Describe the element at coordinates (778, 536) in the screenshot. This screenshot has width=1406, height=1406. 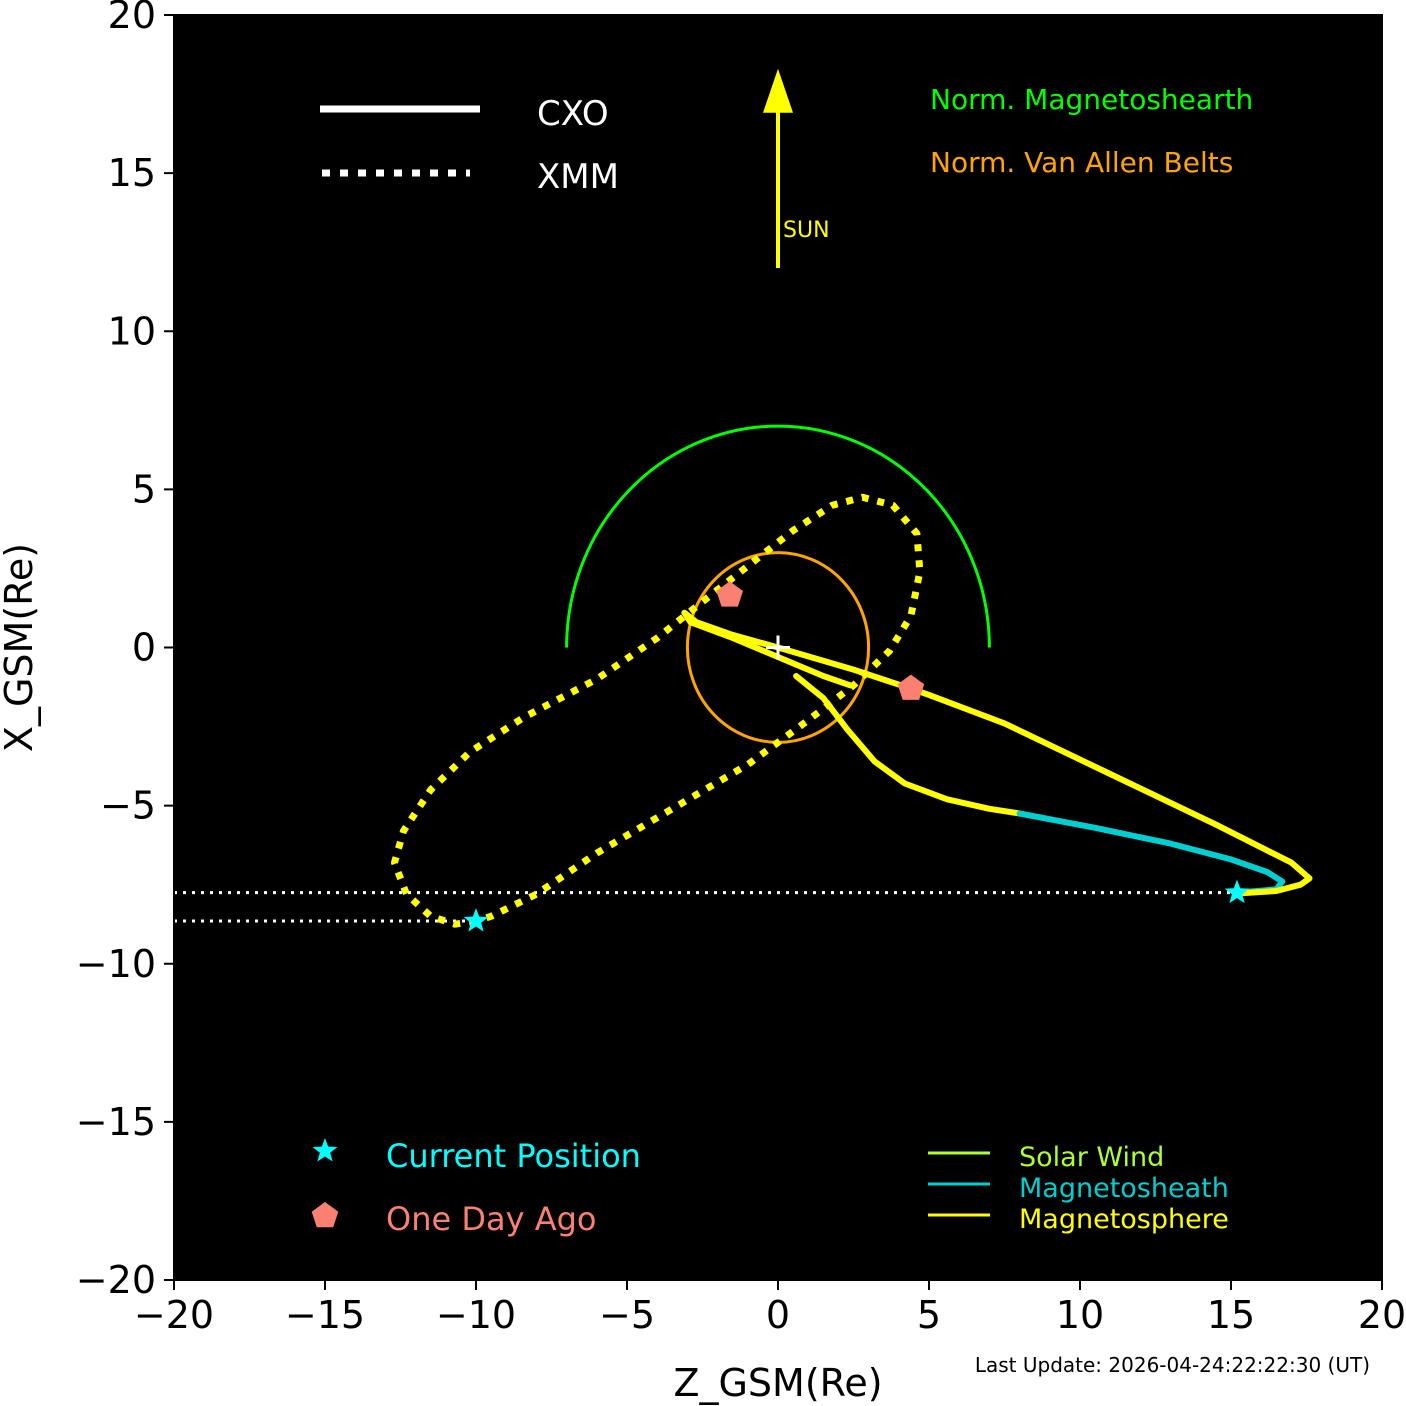
I see `magnetosheath-boundary` at that location.